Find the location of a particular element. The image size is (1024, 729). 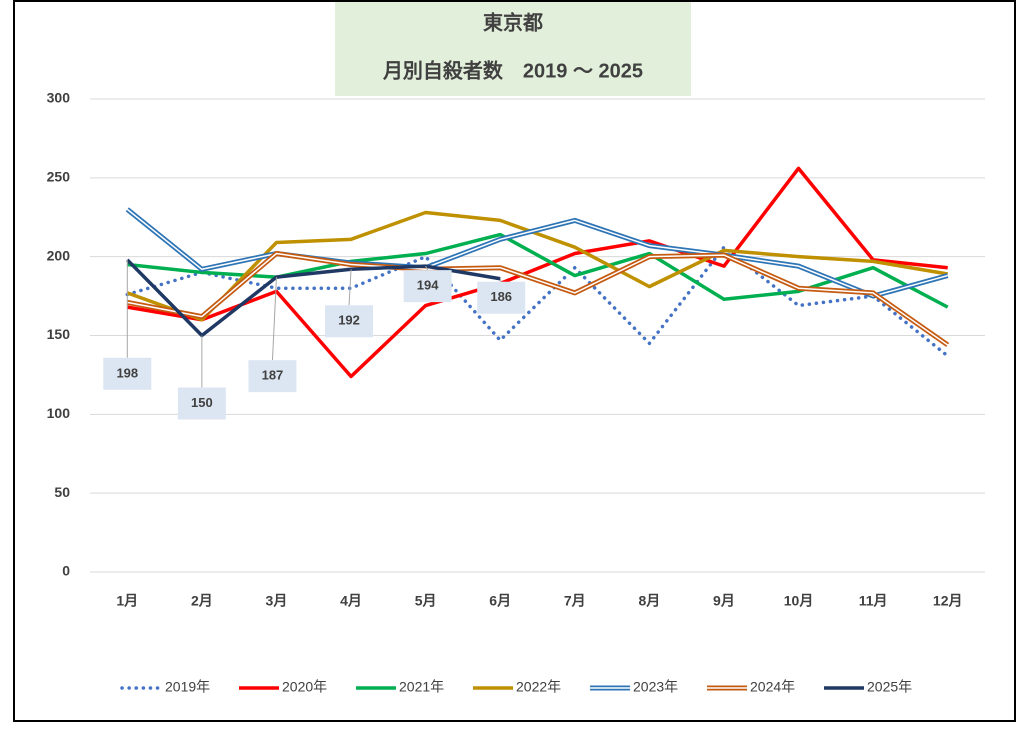

x-tick-label: 5月 is located at coordinates (426, 601).